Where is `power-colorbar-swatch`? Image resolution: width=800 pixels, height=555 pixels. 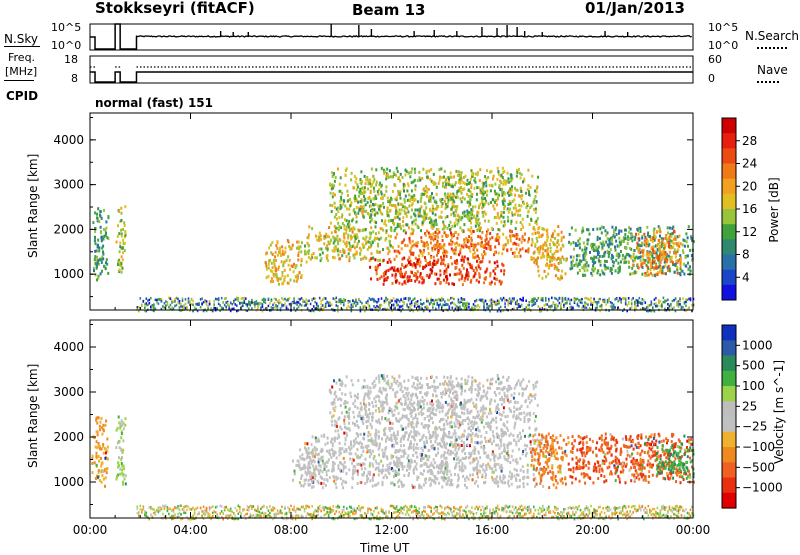
power-colorbar-swatch is located at coordinates (729, 232).